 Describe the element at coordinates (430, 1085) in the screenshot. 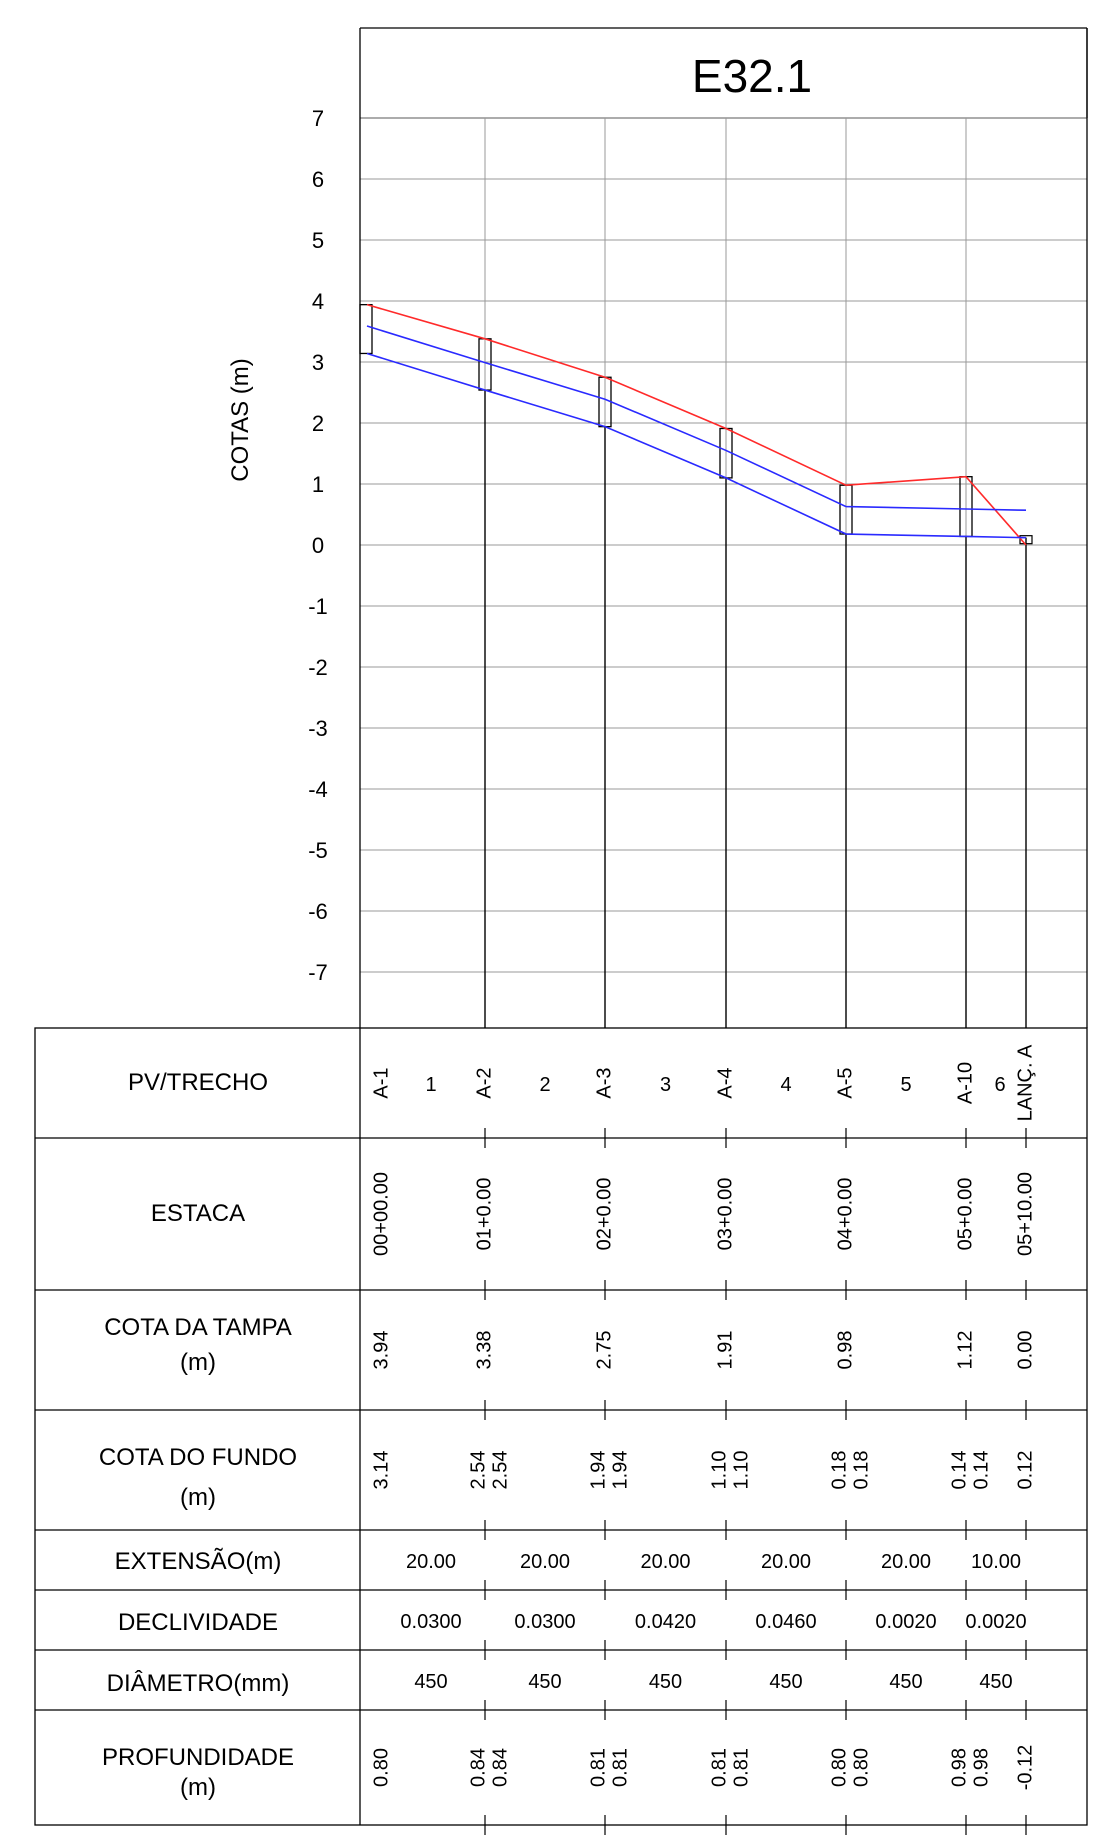

I see `trecho-label: 1` at that location.